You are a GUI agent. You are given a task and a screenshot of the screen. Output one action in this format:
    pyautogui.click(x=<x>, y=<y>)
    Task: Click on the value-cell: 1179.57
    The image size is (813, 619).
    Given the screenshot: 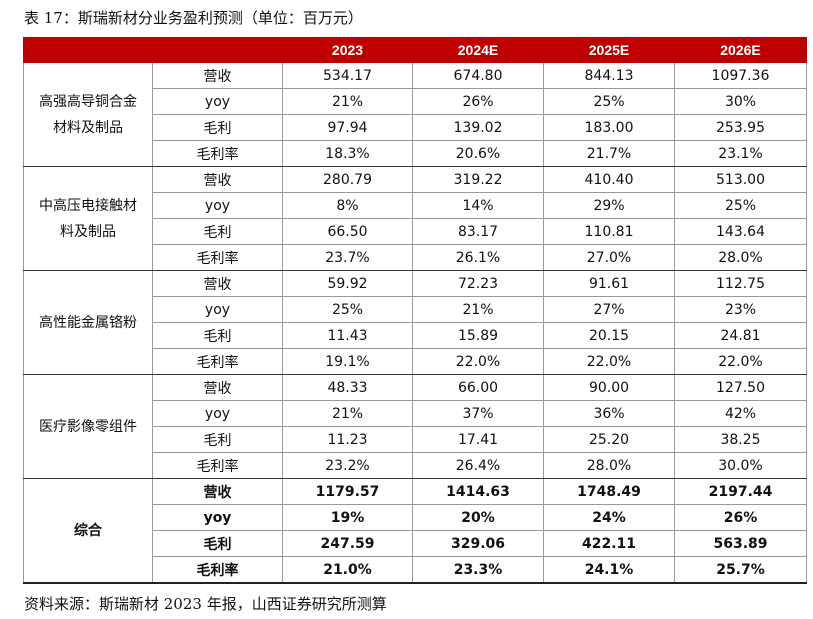 What is the action you would take?
    pyautogui.click(x=347, y=491)
    